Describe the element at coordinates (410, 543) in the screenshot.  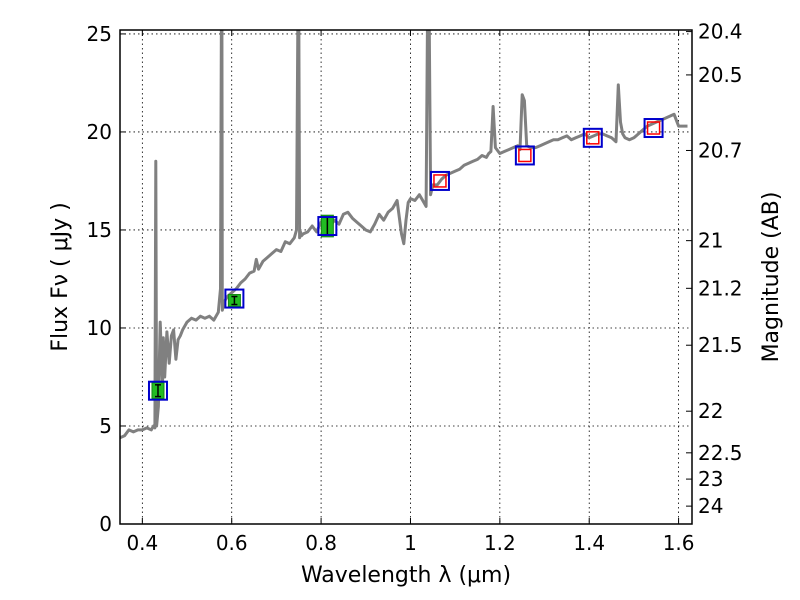
I see `x-tick-label: 1` at that location.